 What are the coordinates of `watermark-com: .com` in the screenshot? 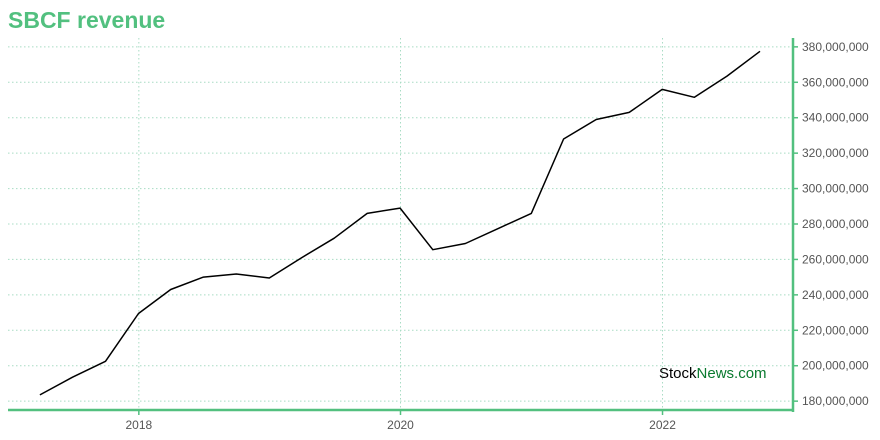 It's located at (750, 373).